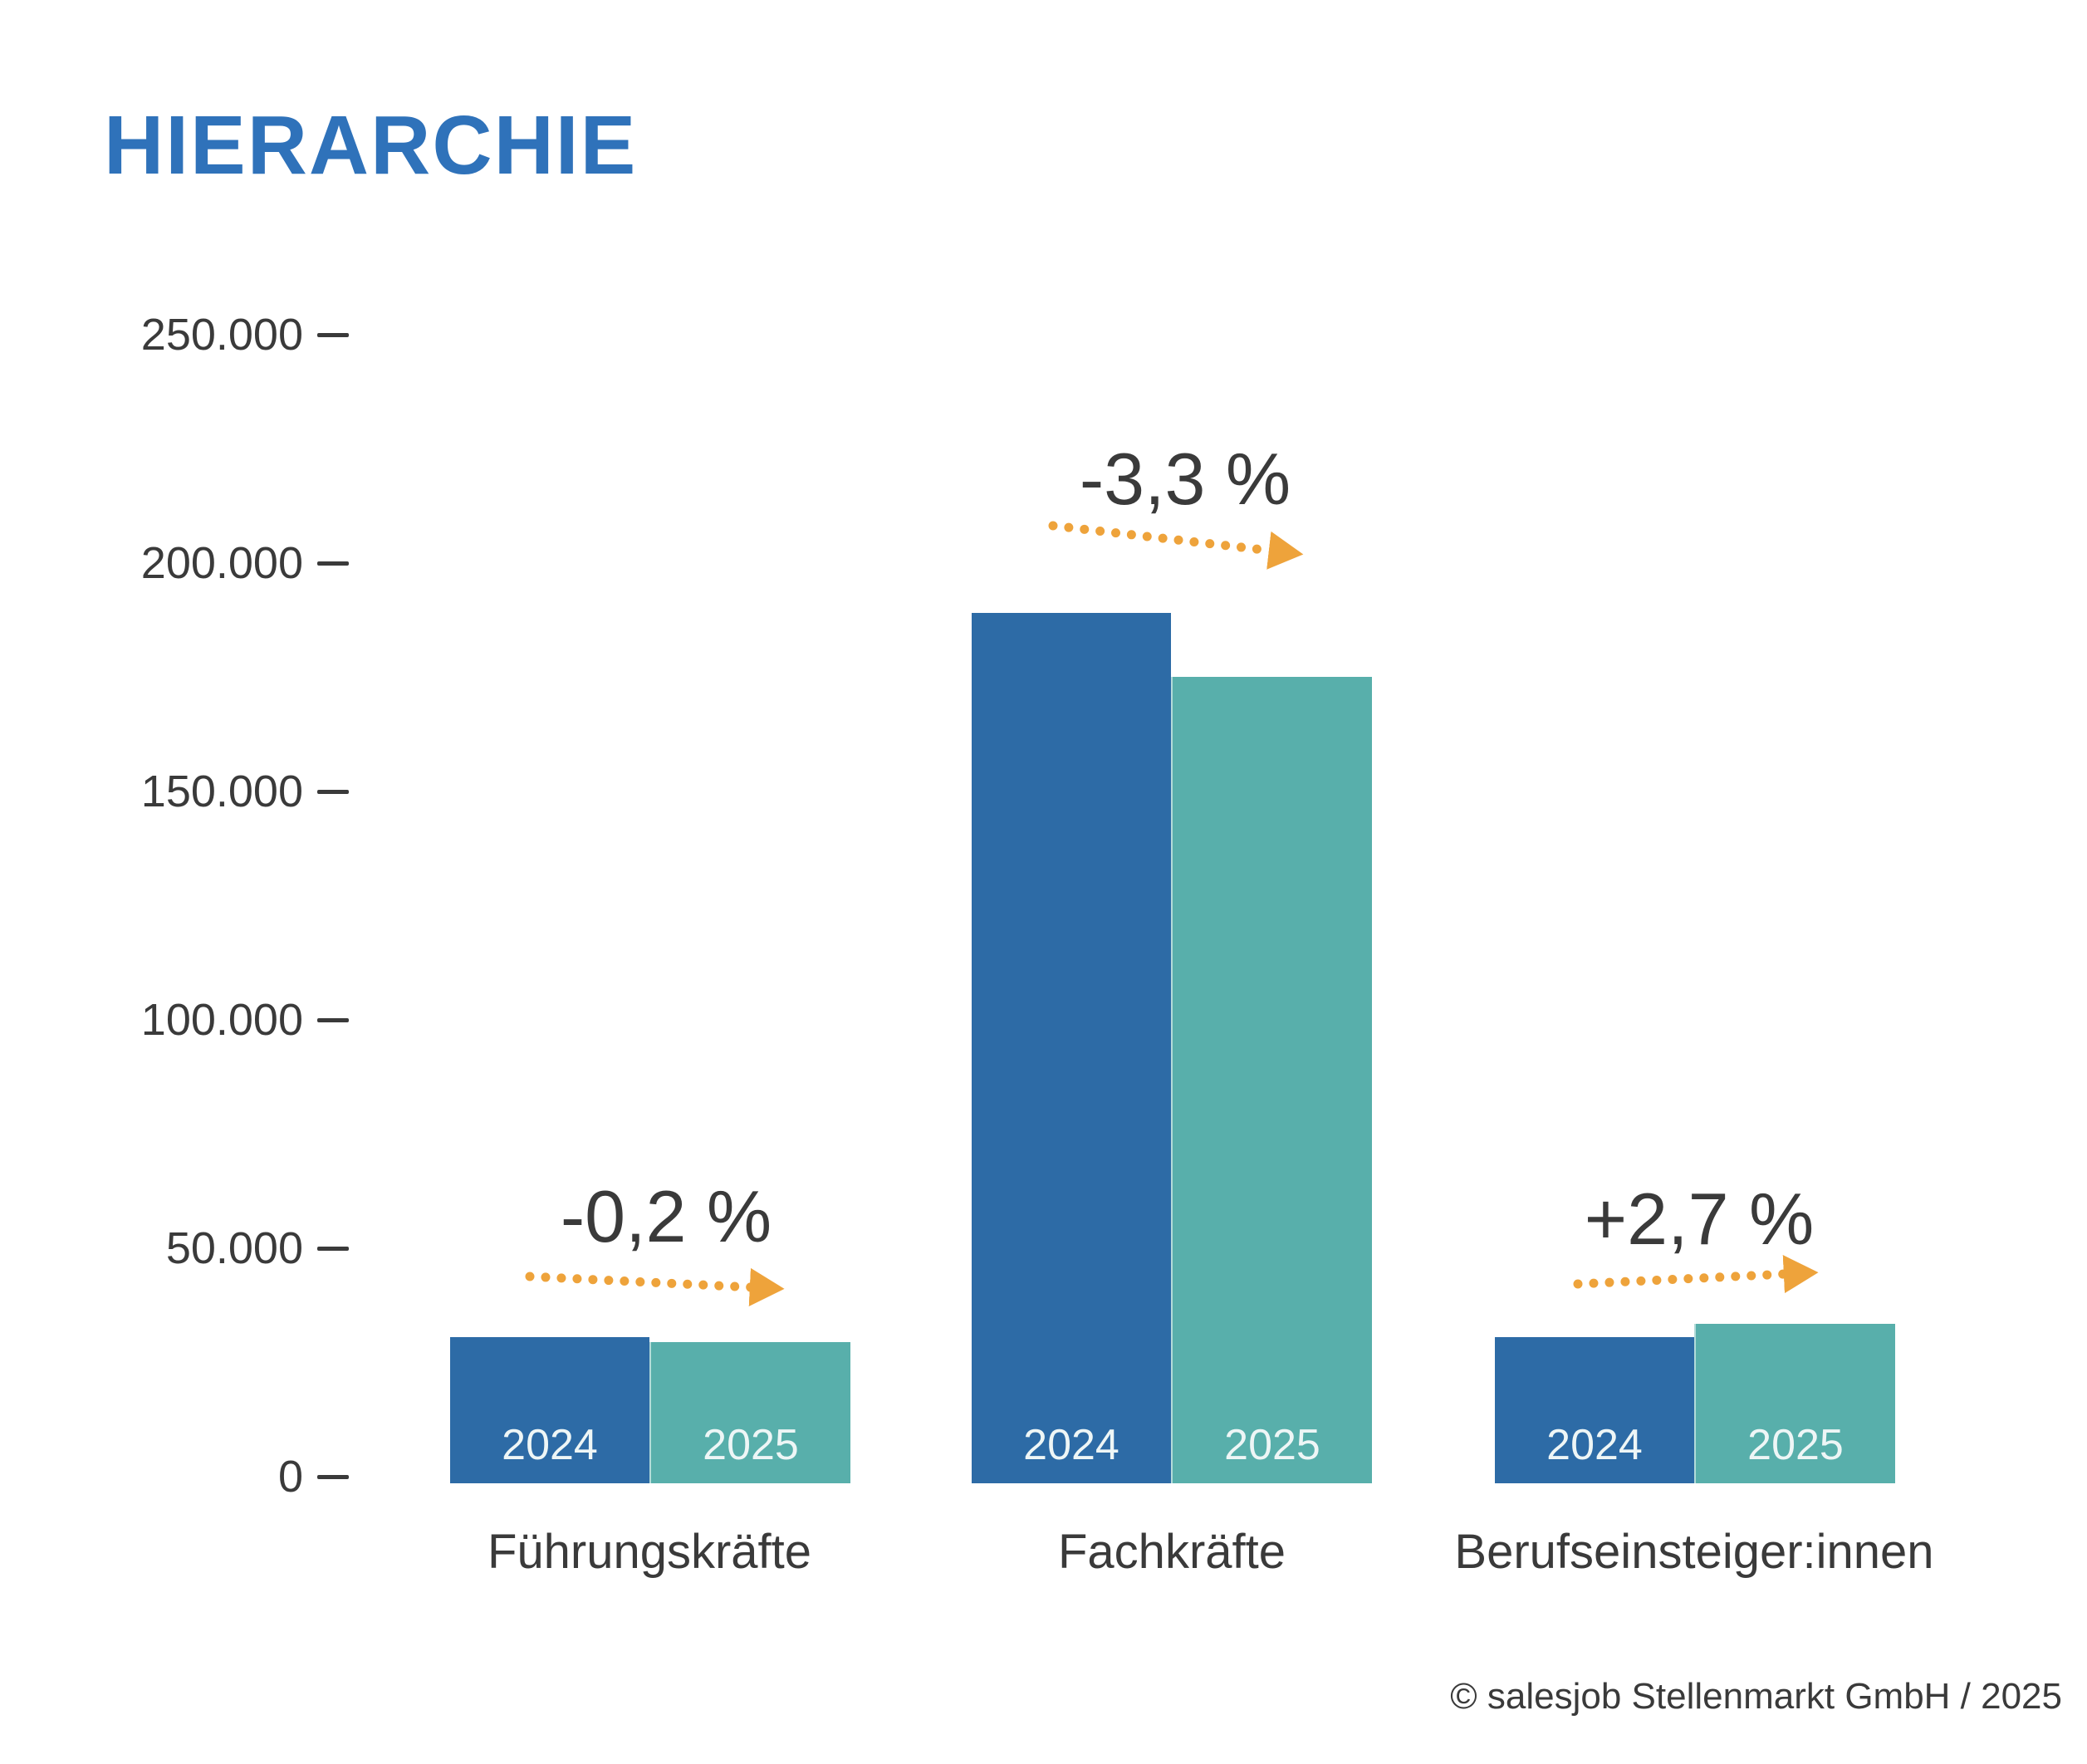 The height and width of the screenshot is (1764, 2087). What do you see at coordinates (1699, 1219) in the screenshot?
I see `change-annotation: +2,7 %` at bounding box center [1699, 1219].